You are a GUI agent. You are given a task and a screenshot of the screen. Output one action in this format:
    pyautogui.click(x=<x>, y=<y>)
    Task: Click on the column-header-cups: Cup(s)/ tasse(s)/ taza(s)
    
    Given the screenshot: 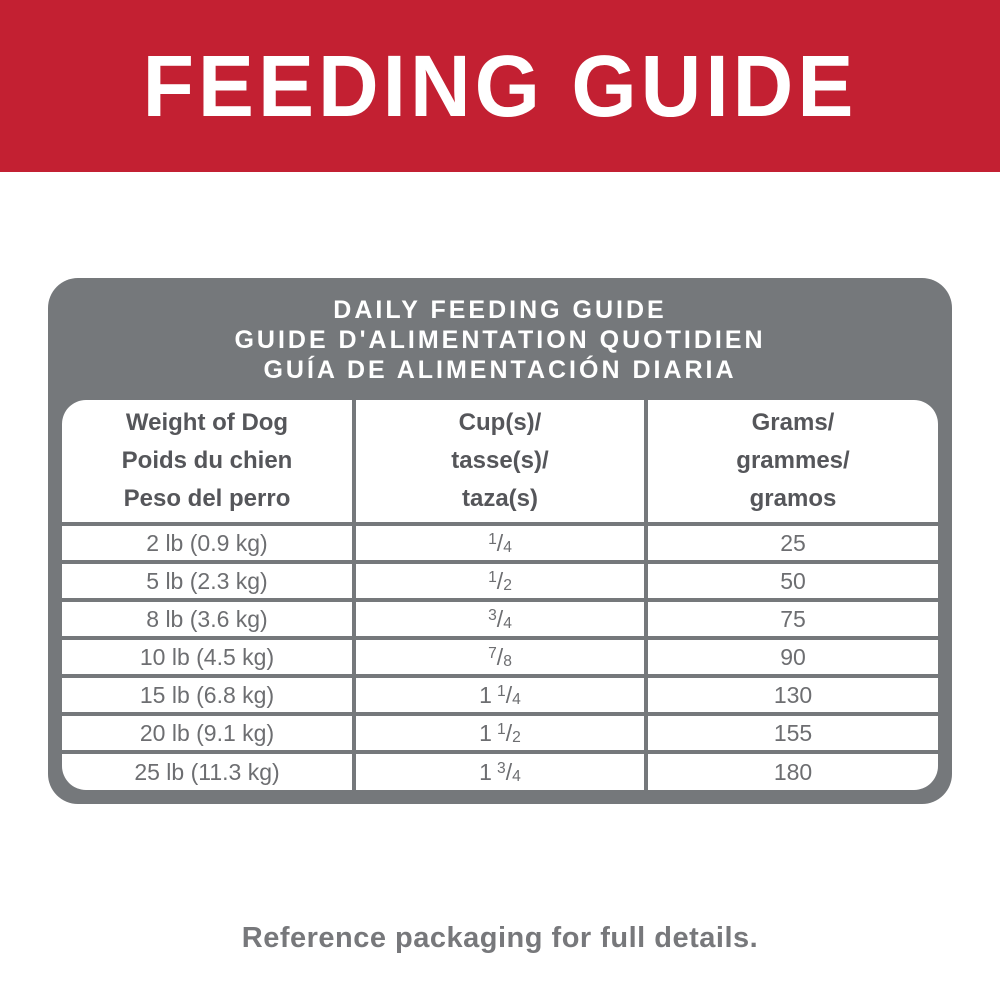 What is the action you would take?
    pyautogui.click(x=500, y=463)
    